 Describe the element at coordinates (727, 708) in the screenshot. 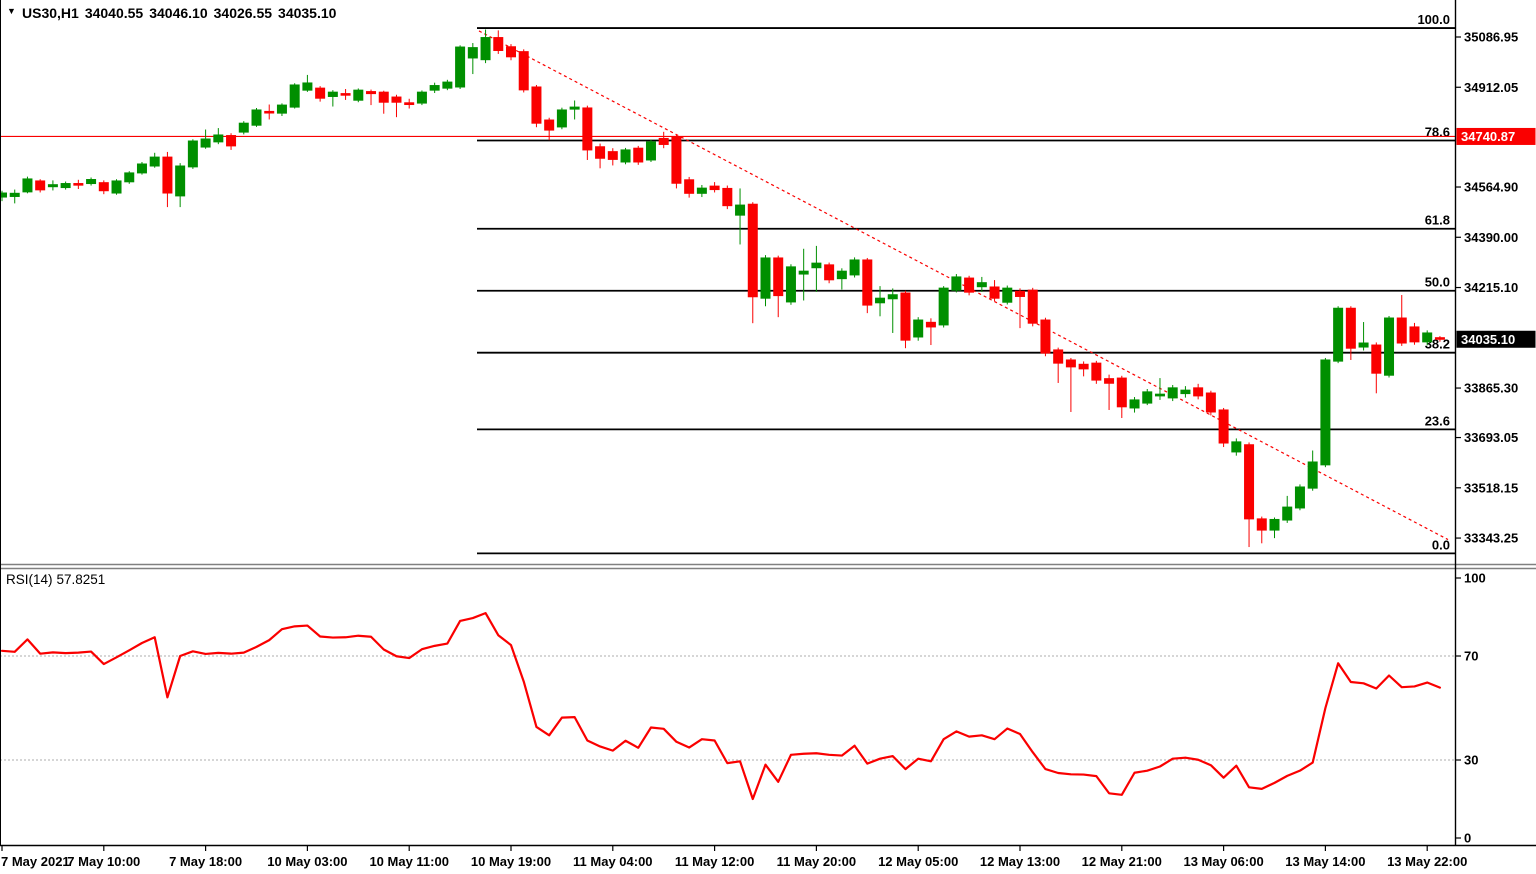

I see `rsi-level-lines` at that location.